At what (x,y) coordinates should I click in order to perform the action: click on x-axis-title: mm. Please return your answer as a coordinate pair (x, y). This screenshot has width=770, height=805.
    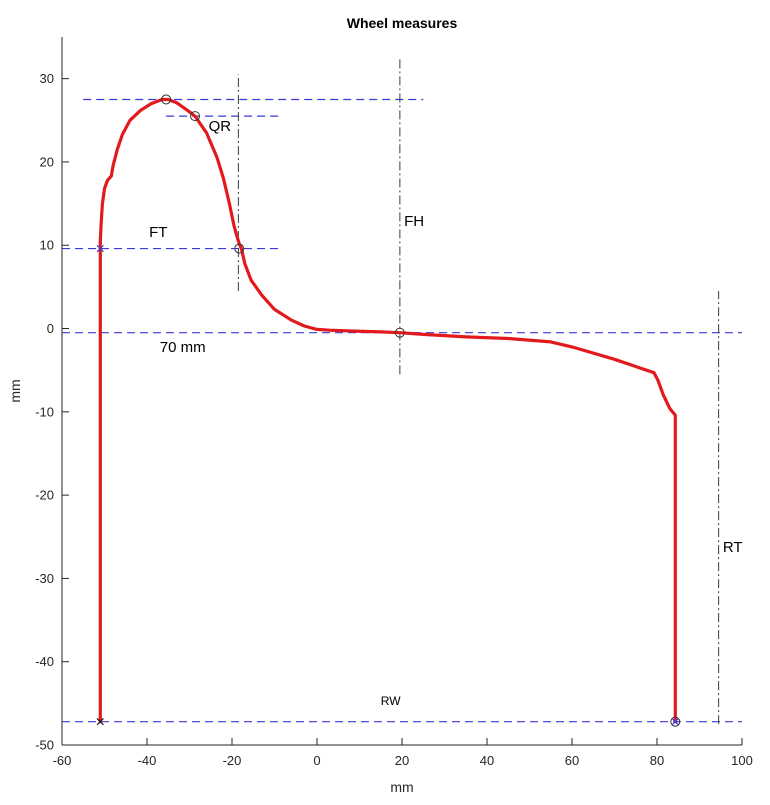
    Looking at the image, I should click on (401, 787).